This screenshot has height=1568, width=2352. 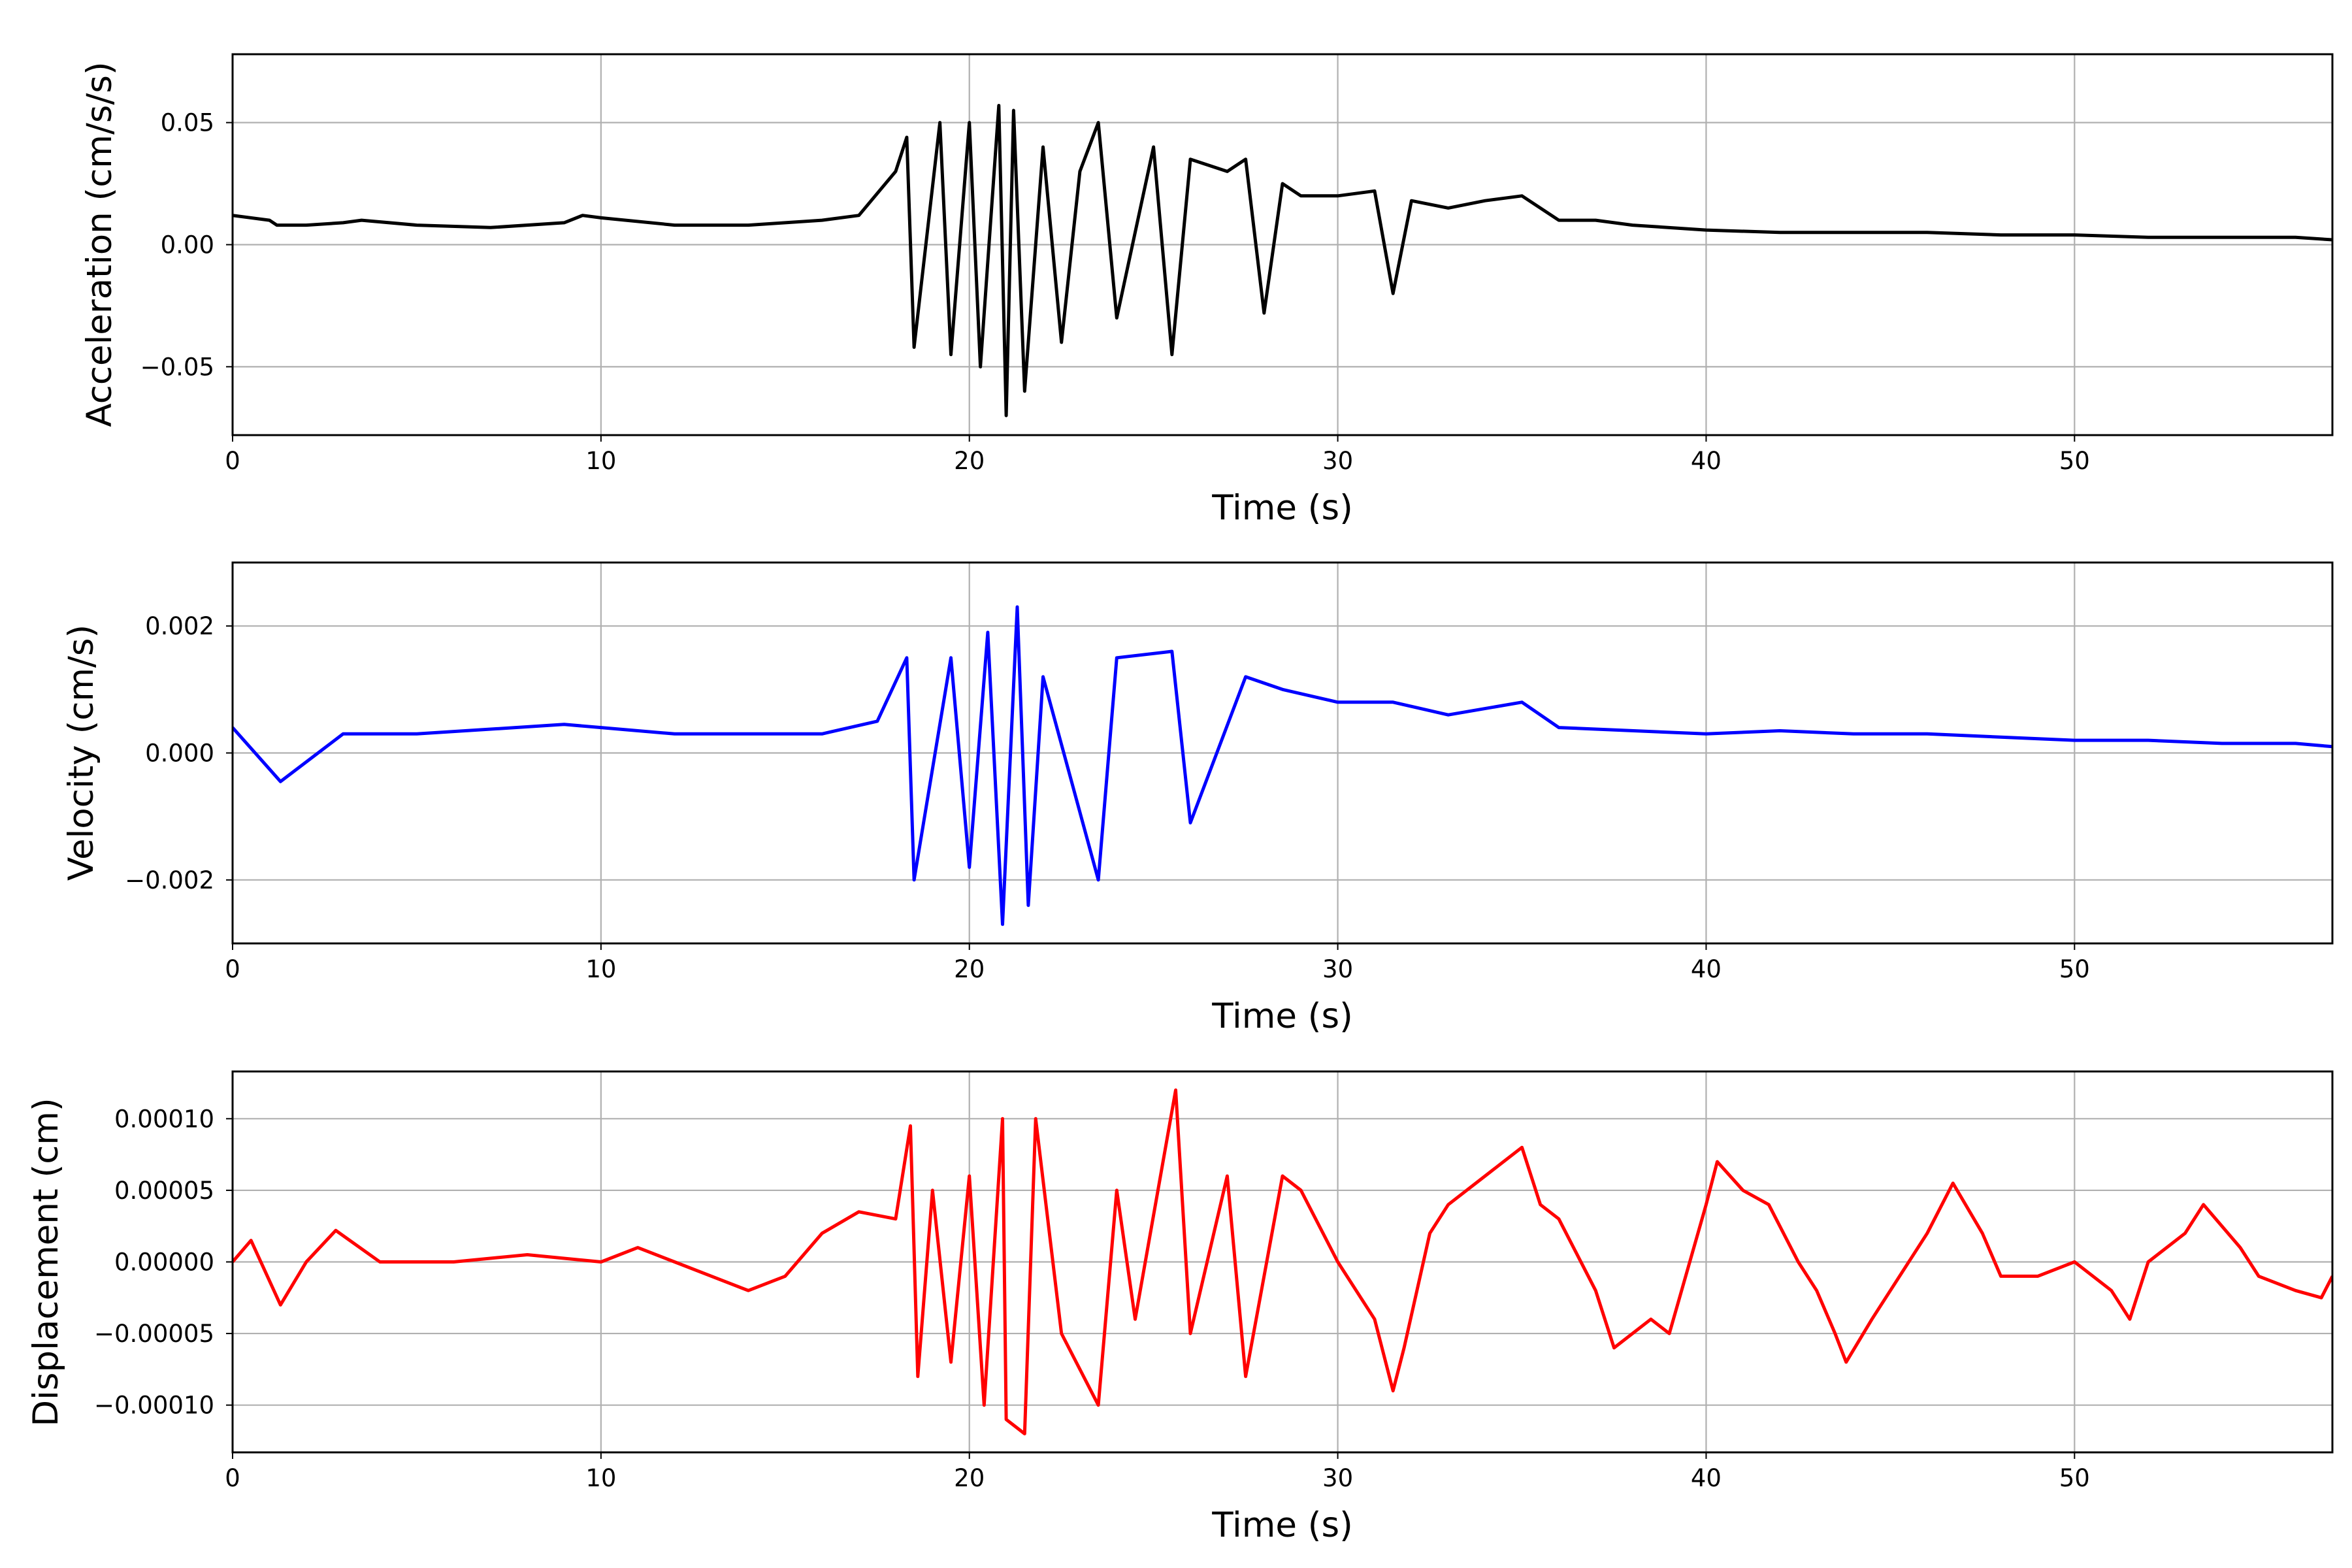 What do you see at coordinates (1282, 1525) in the screenshot?
I see `displacement-x-axis-title: Time (s)` at bounding box center [1282, 1525].